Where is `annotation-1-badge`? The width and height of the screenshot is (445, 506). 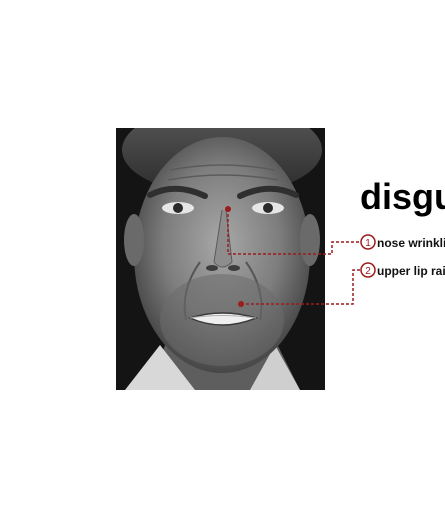
annotation-1-badge is located at coordinates (368, 242).